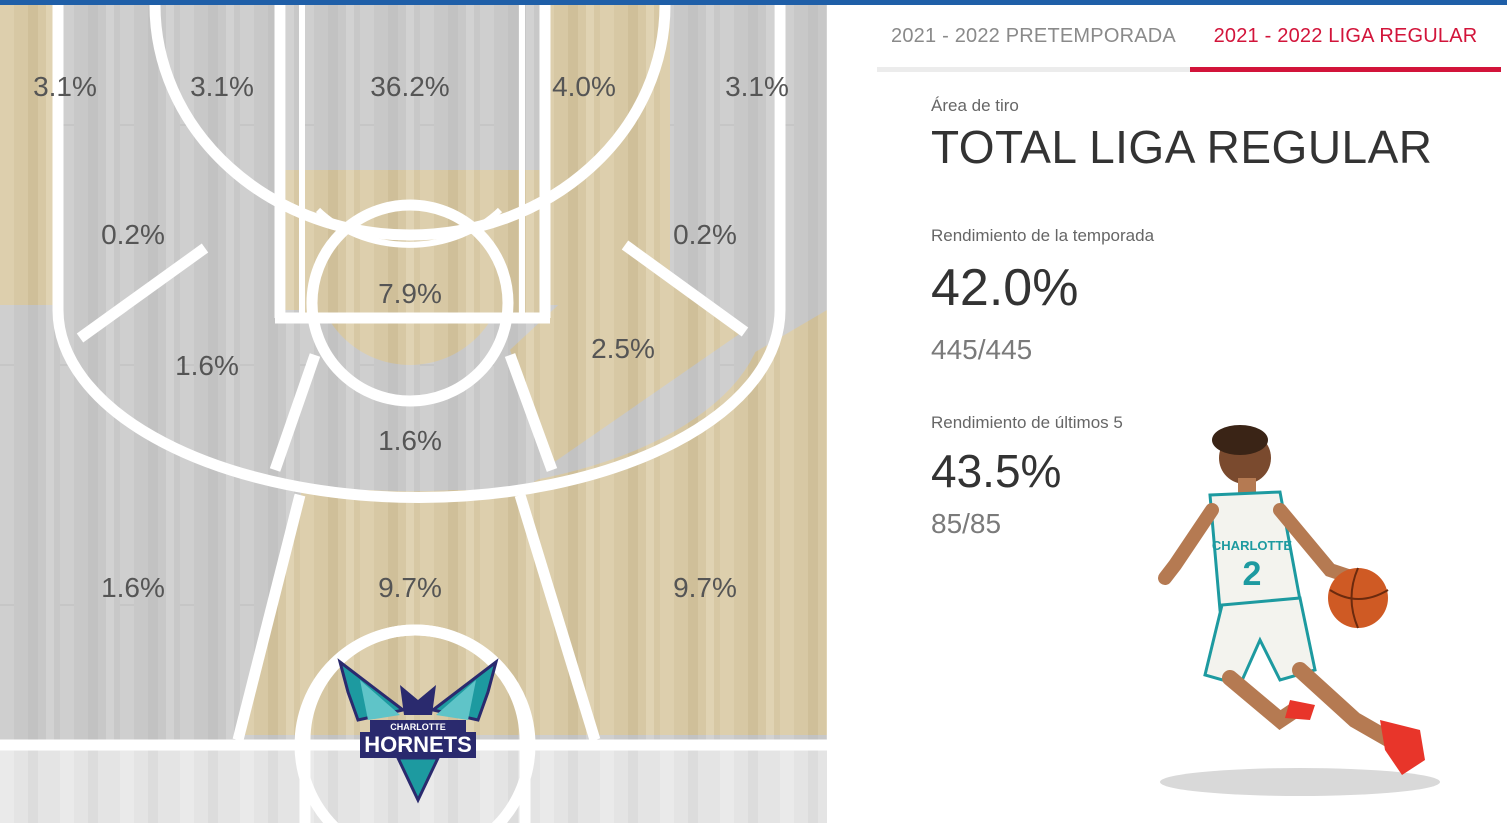  What do you see at coordinates (105, 155) in the screenshot?
I see `zone-wing-left-top` at bounding box center [105, 155].